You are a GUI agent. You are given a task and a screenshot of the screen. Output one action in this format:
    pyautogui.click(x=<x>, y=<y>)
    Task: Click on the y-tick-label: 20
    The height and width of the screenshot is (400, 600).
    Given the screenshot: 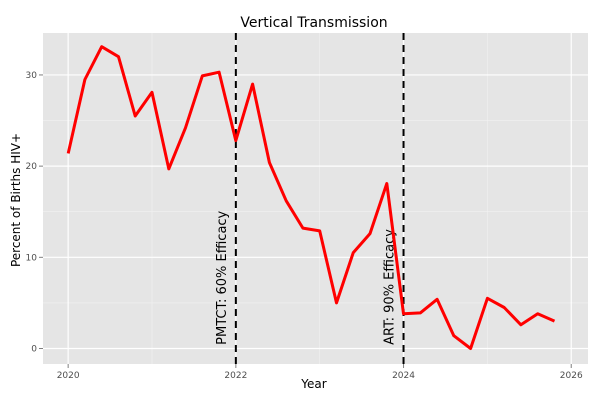 What is the action you would take?
    pyautogui.click(x=32, y=167)
    